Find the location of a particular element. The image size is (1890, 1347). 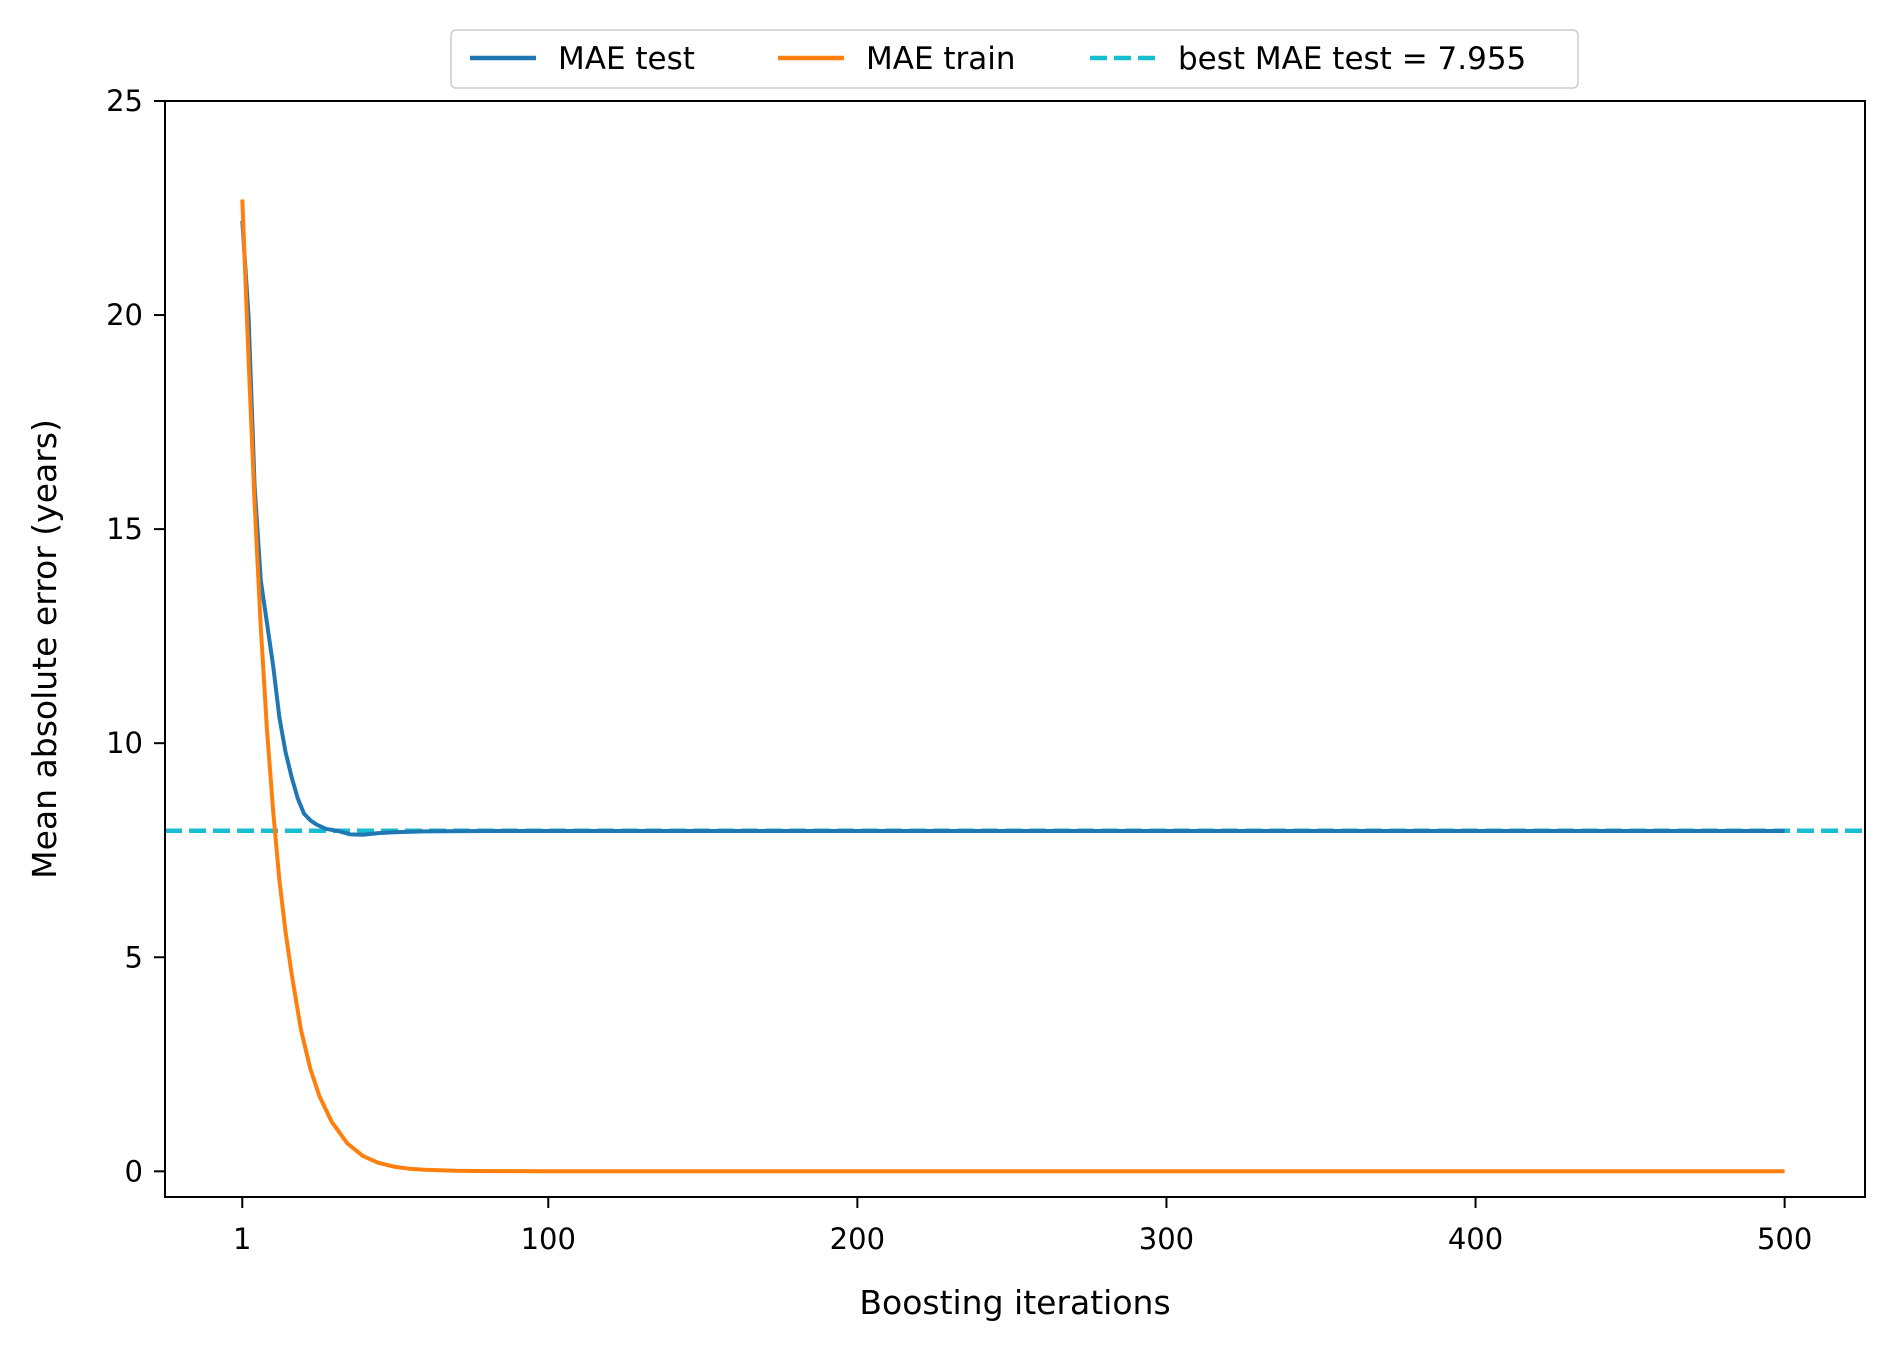

legend-item-best-mae-test: best MAE test = 7.955 is located at coordinates (1308, 59).